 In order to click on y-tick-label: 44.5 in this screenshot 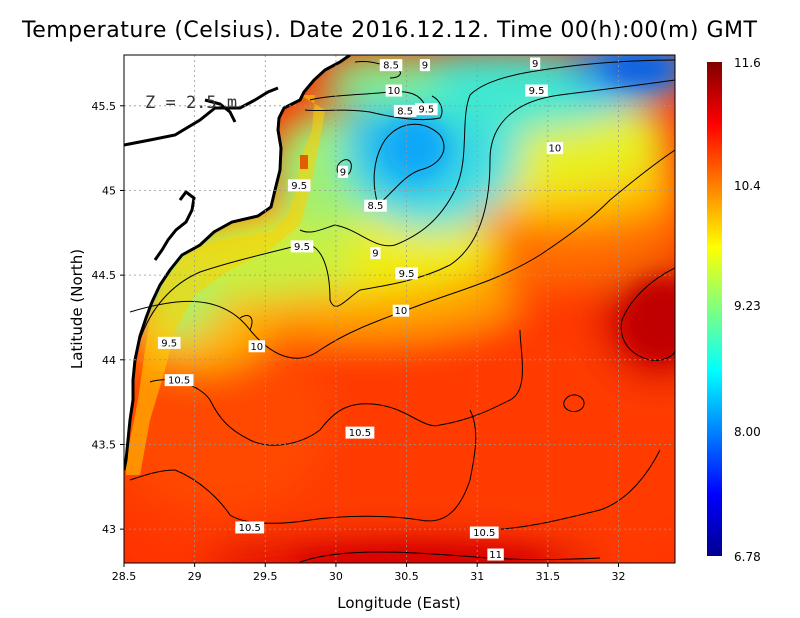, I will do `click(104, 275)`.